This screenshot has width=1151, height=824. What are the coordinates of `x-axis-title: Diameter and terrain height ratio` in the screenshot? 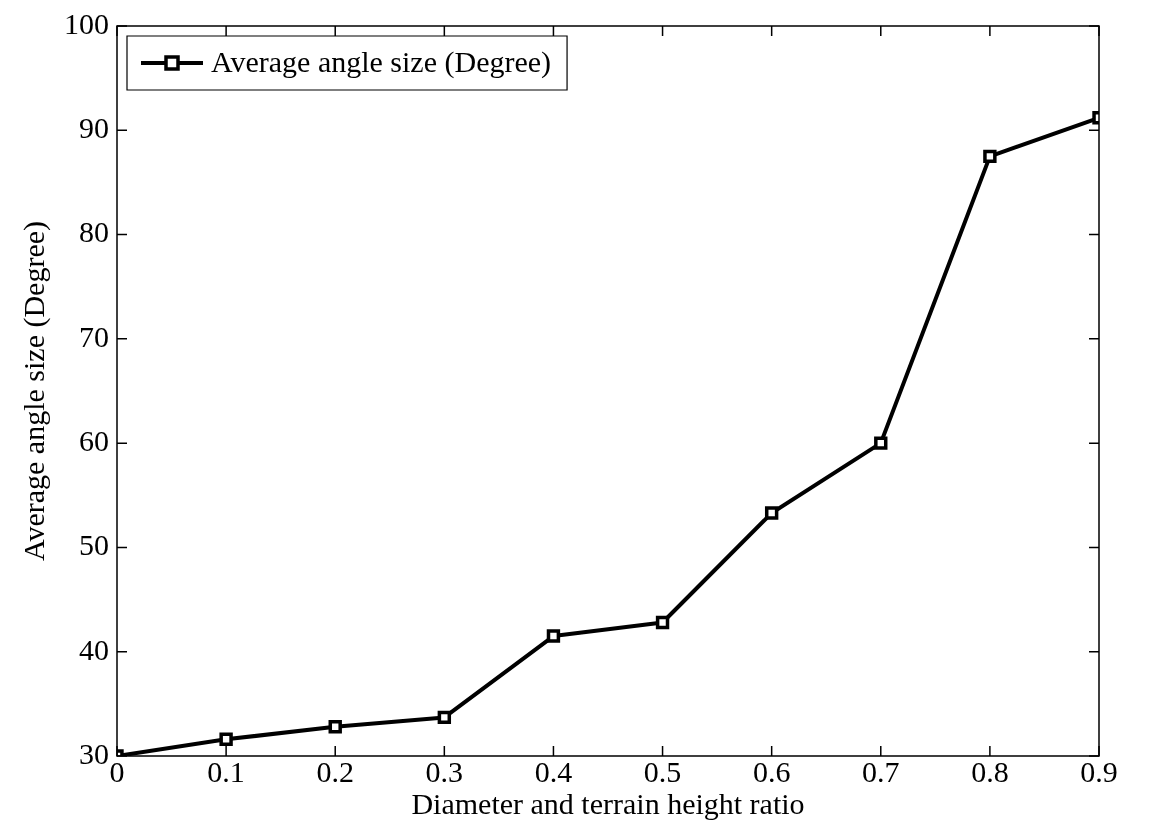 It's located at (608, 803).